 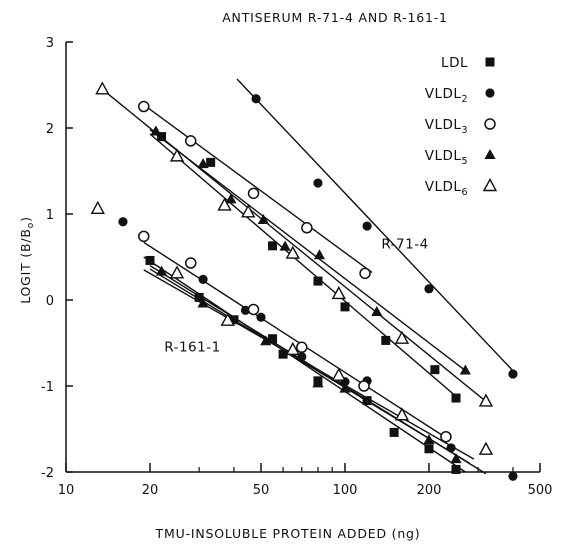 What do you see at coordinates (446, 126) in the screenshot?
I see `legend-label-vldl3: VLDL3` at bounding box center [446, 126].